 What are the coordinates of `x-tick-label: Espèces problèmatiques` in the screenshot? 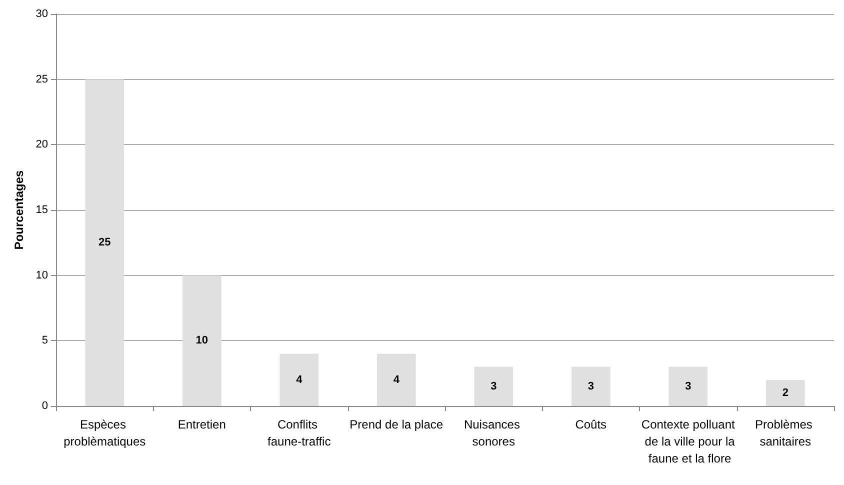 It's located at (105, 433).